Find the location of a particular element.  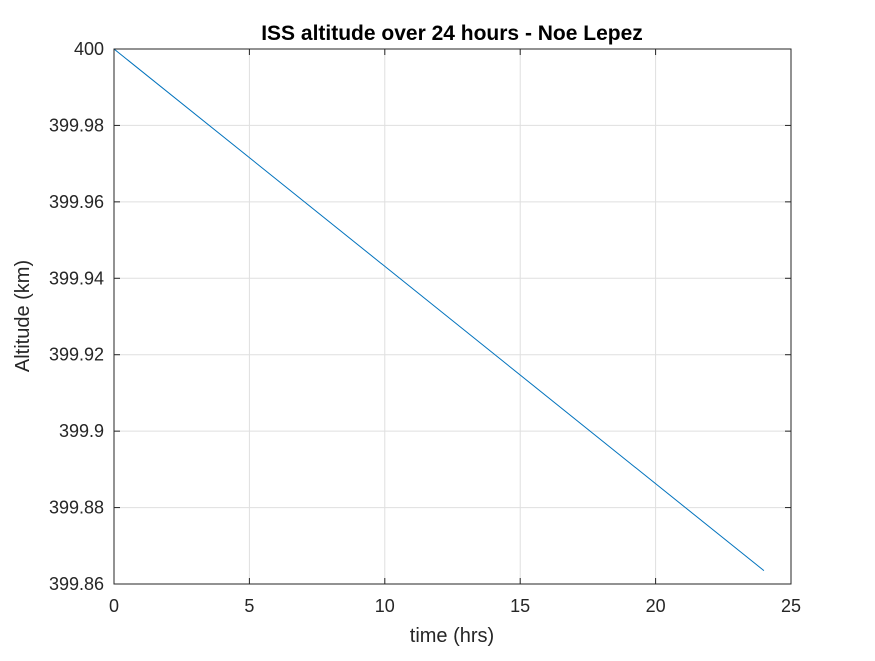

y-tick-label: 399.96 is located at coordinates (76, 202).